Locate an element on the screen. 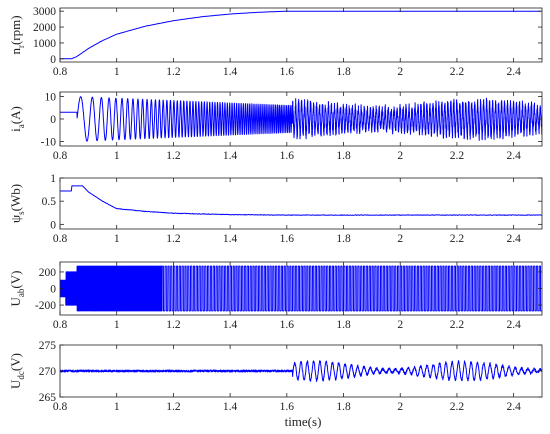 The width and height of the screenshot is (550, 434). y-tick-label: -10 is located at coordinates (49, 143).